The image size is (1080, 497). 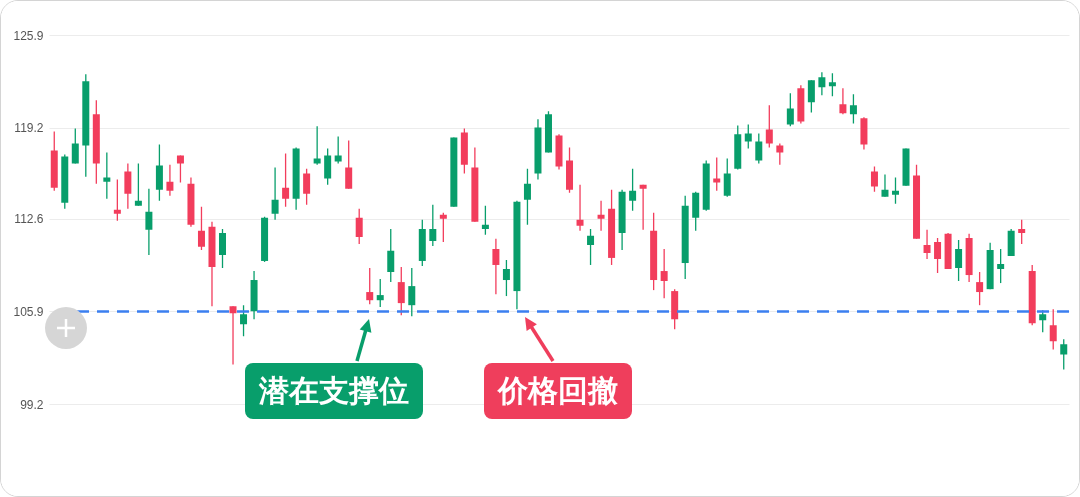 What do you see at coordinates (28, 311) in the screenshot?
I see `y-tick-label: 105.9` at bounding box center [28, 311].